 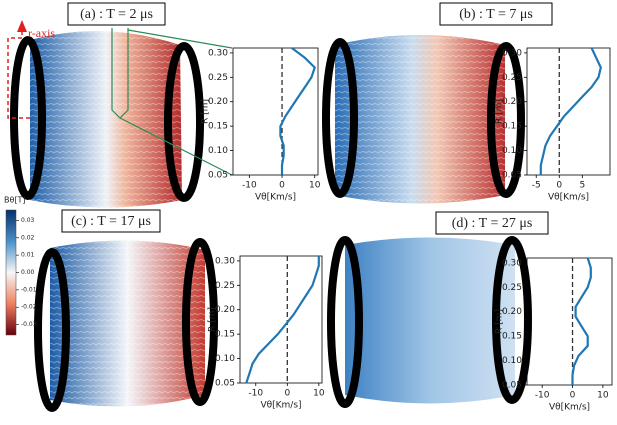 I want to click on x-tick-label: 5, so click(x=582, y=186).